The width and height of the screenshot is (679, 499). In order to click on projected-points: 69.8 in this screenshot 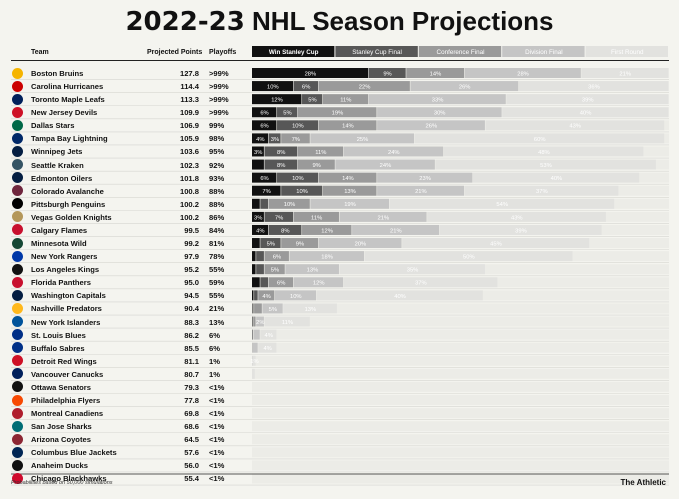, I will do `click(191, 414)`.